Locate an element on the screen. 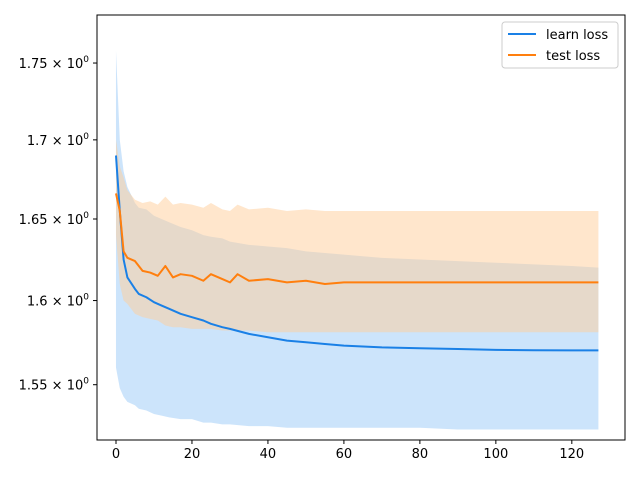 Image resolution: width=640 pixels, height=480 pixels. x-tick-label: 80 is located at coordinates (420, 454).